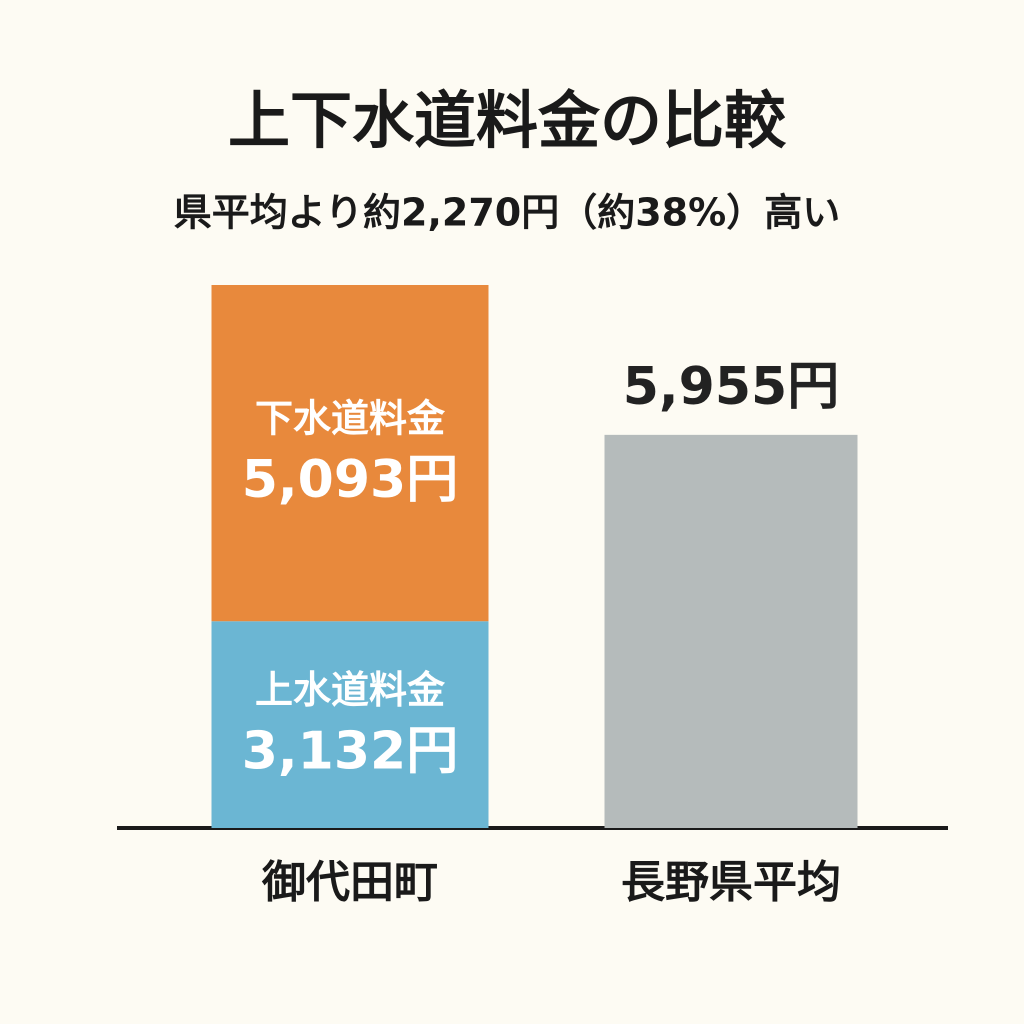 The image size is (1024, 1024). Describe the element at coordinates (349, 882) in the screenshot. I see `x-tick-label: 御代田町` at that location.